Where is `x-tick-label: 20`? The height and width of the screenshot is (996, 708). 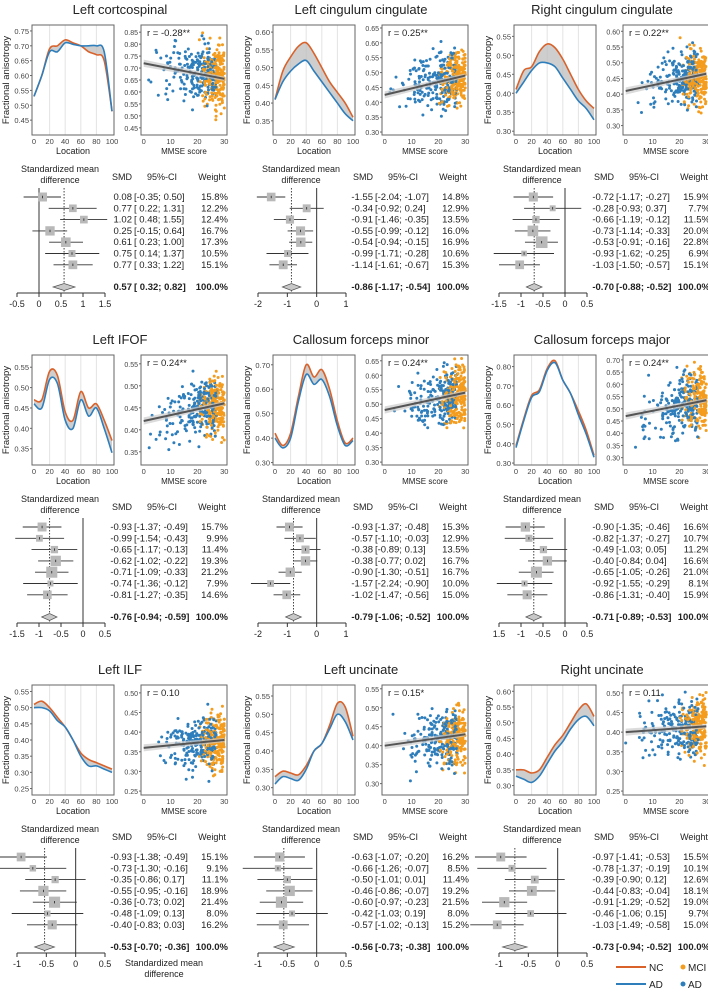 x-tick-label: 20 is located at coordinates (290, 471).